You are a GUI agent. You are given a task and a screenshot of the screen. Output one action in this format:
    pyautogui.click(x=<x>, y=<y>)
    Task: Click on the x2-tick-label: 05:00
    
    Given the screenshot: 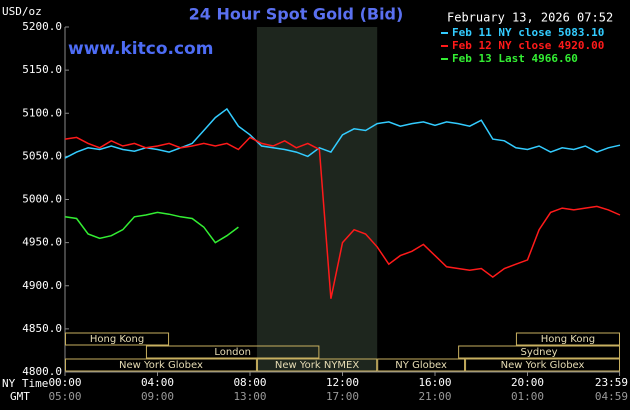 What is the action you would take?
    pyautogui.click(x=64, y=396)
    